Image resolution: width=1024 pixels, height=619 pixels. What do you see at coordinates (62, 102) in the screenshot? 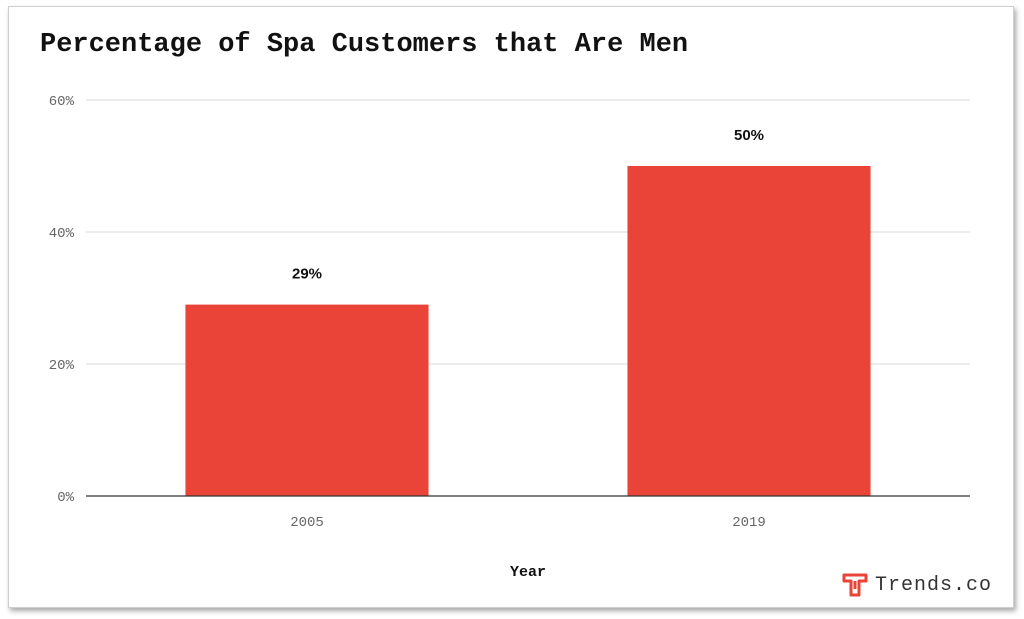
I see `y-tick-label: 60%` at bounding box center [62, 102].